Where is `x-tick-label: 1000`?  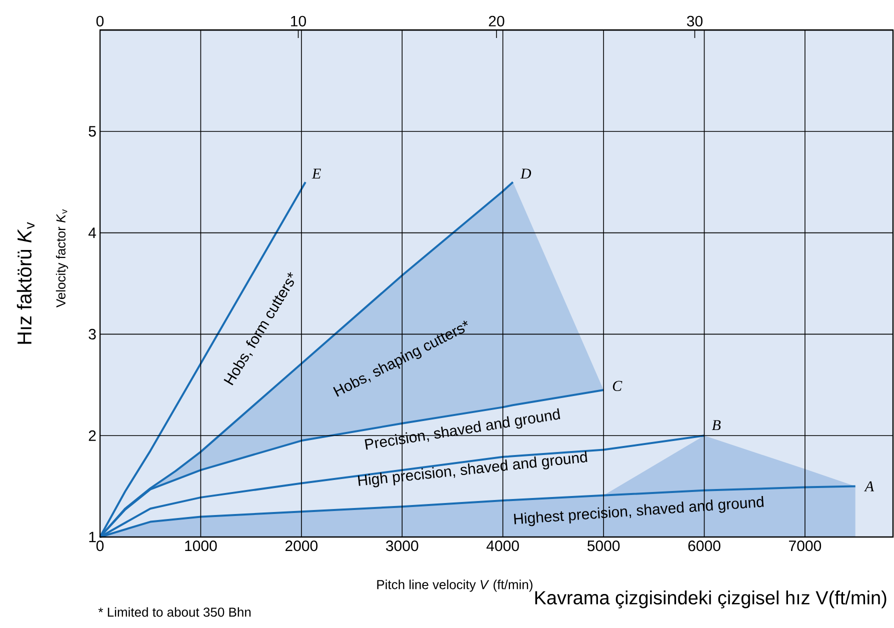 x-tick-label: 1000 is located at coordinates (201, 546).